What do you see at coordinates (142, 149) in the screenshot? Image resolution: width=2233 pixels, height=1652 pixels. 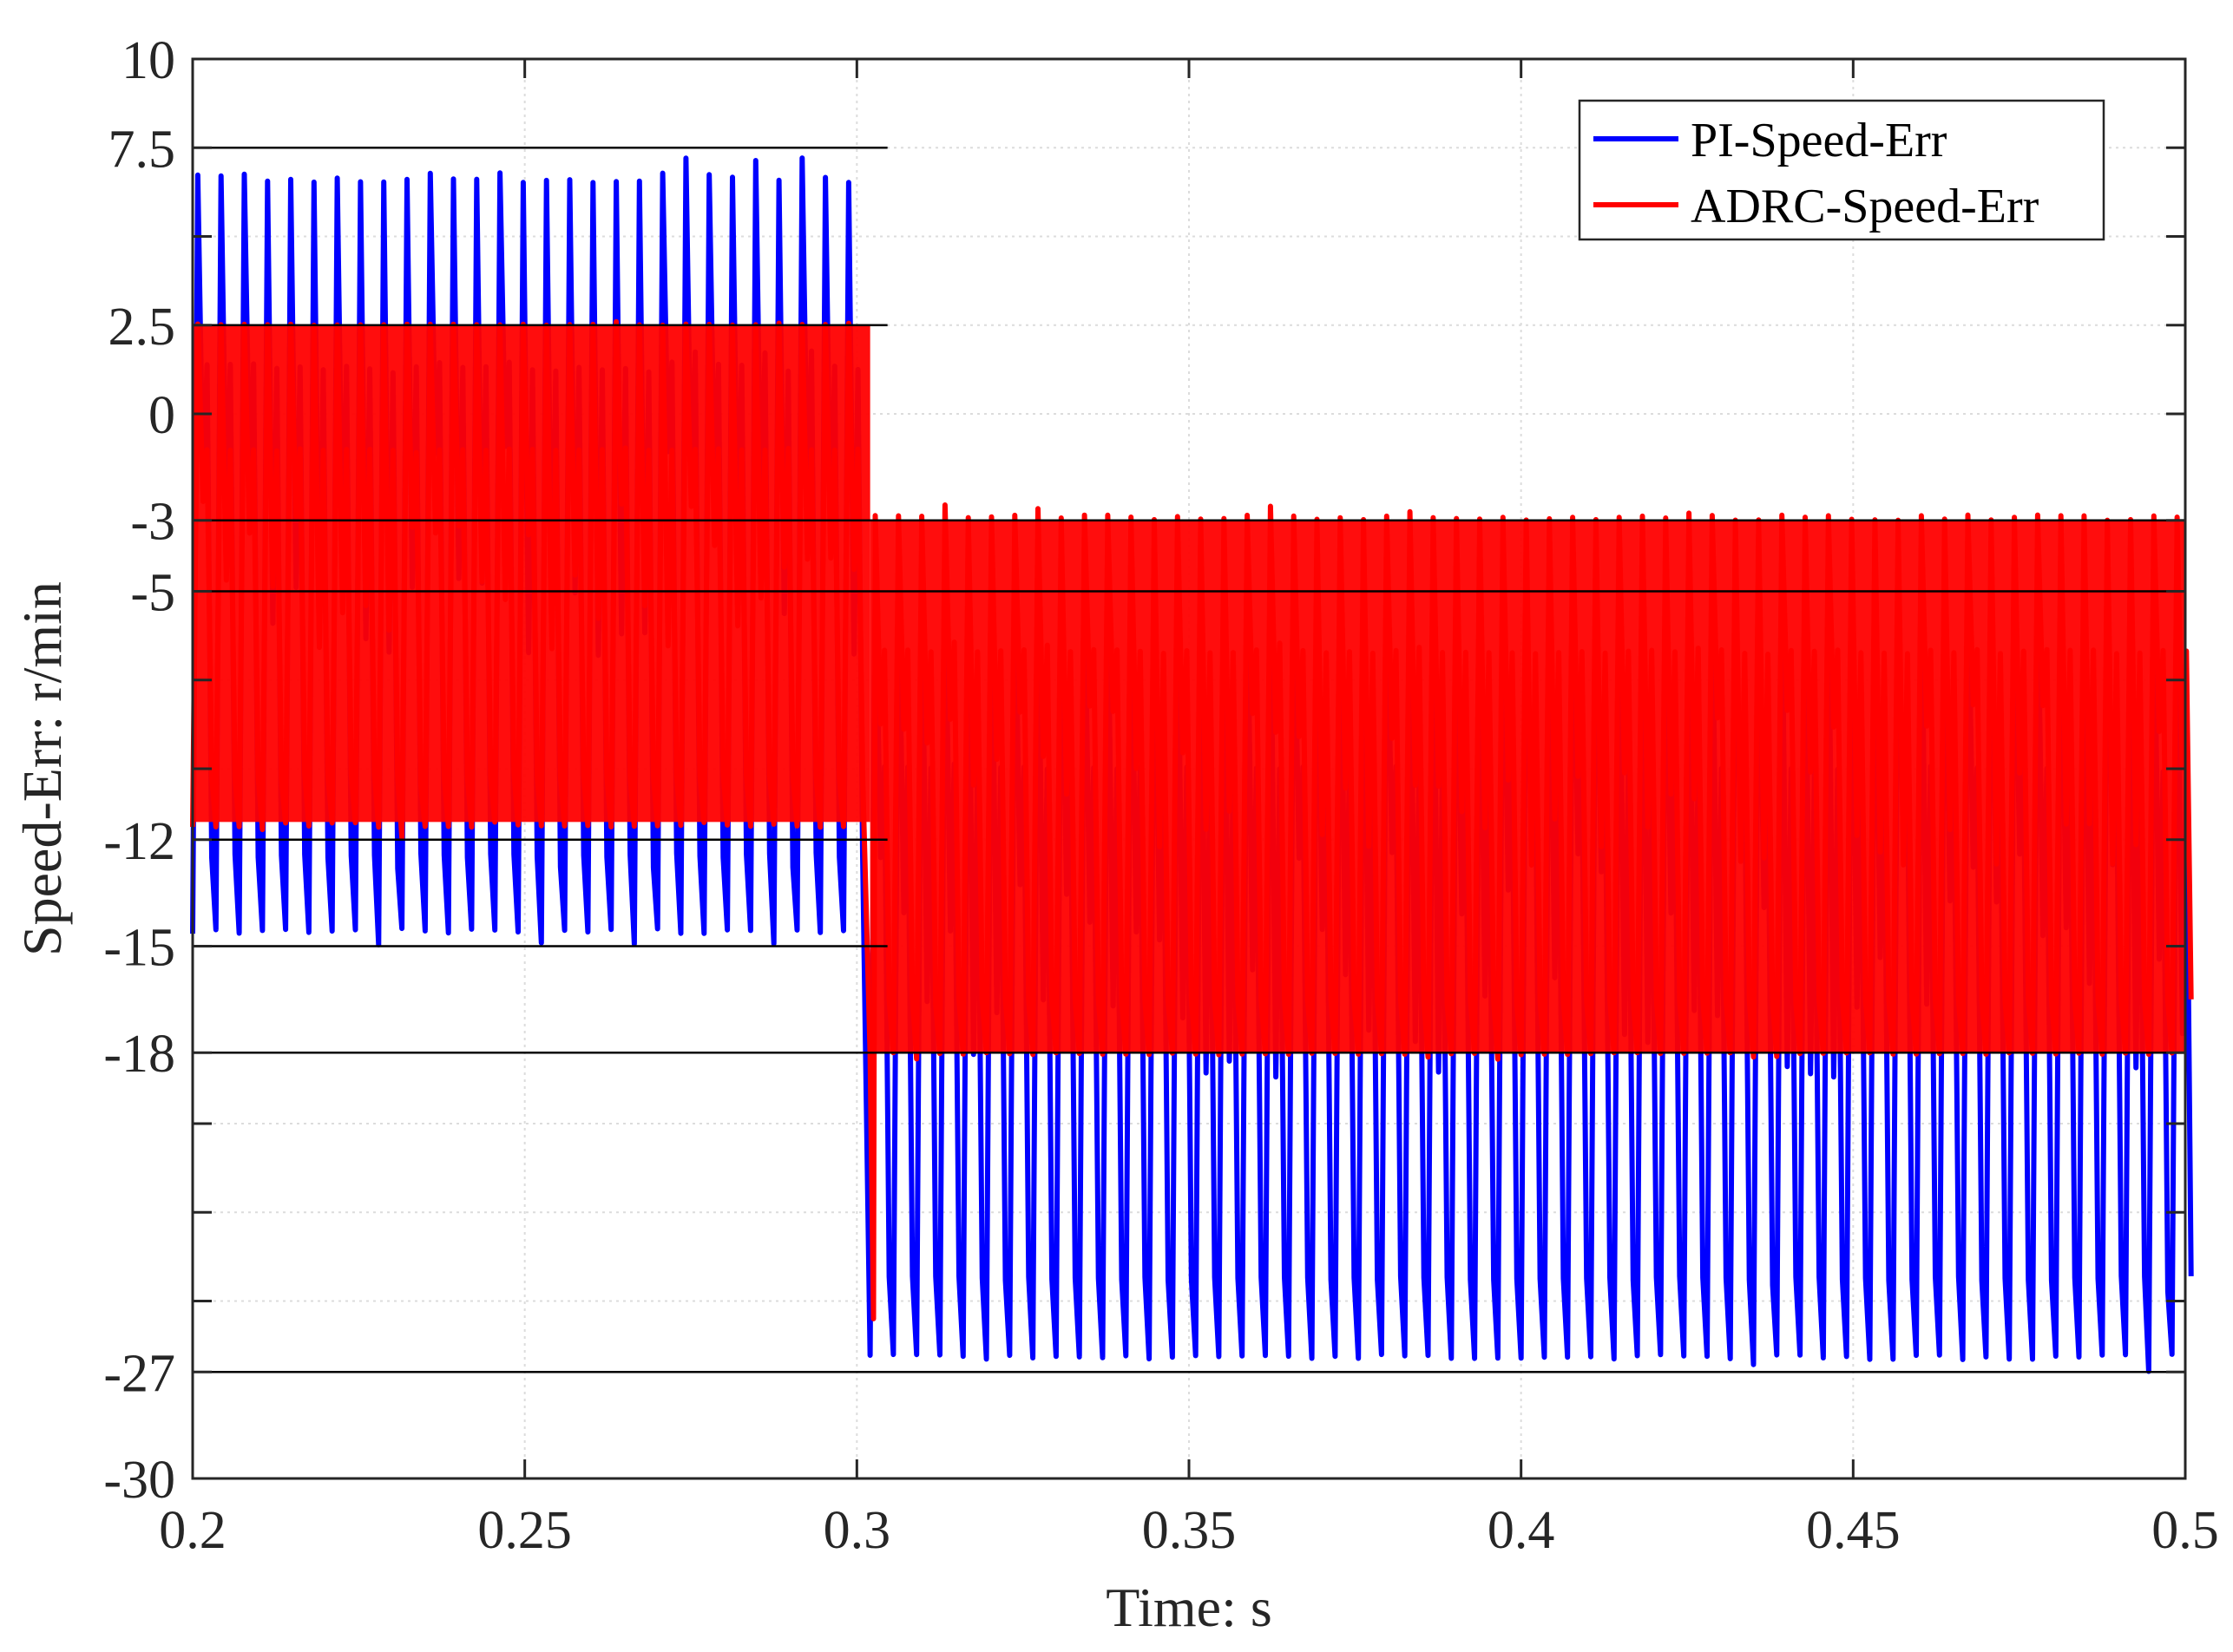 I see `y-tick-label: 7.5` at bounding box center [142, 149].